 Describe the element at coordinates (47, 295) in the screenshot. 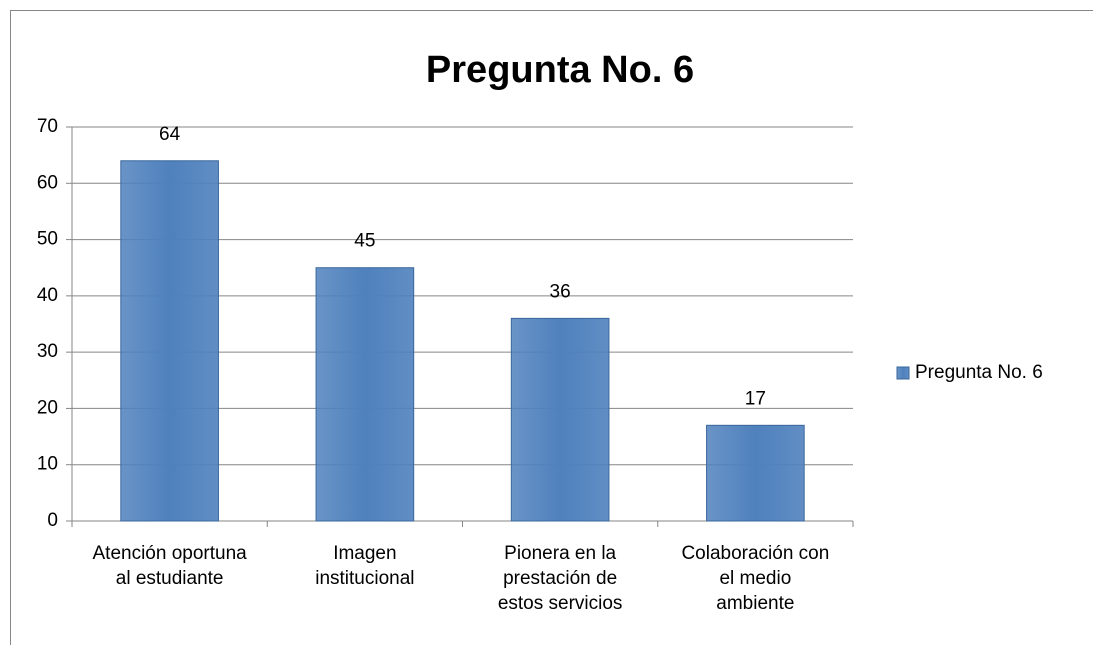

I see `y-tick-label: 40` at that location.